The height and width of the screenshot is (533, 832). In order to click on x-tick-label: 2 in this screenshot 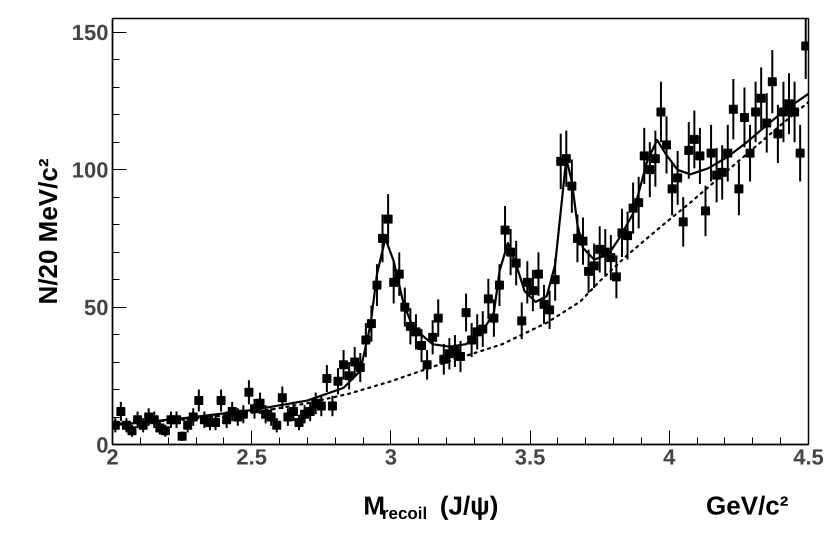, I will do `click(112, 457)`.